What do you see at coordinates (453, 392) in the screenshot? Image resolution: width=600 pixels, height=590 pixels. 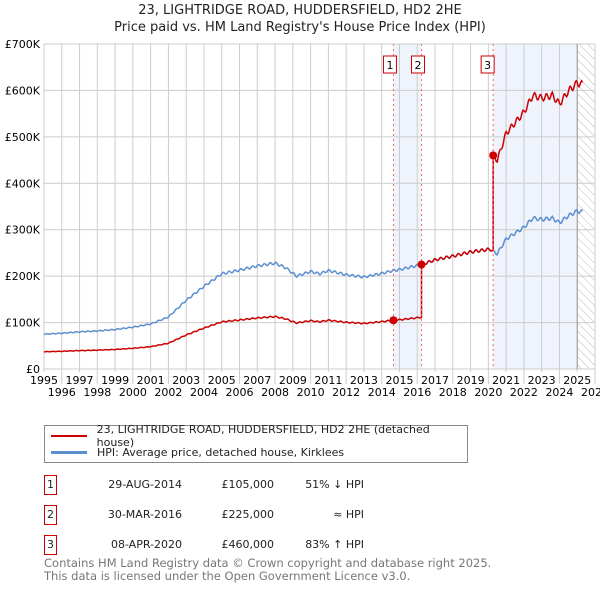 I see `x-tick-label: 2018` at bounding box center [453, 392].